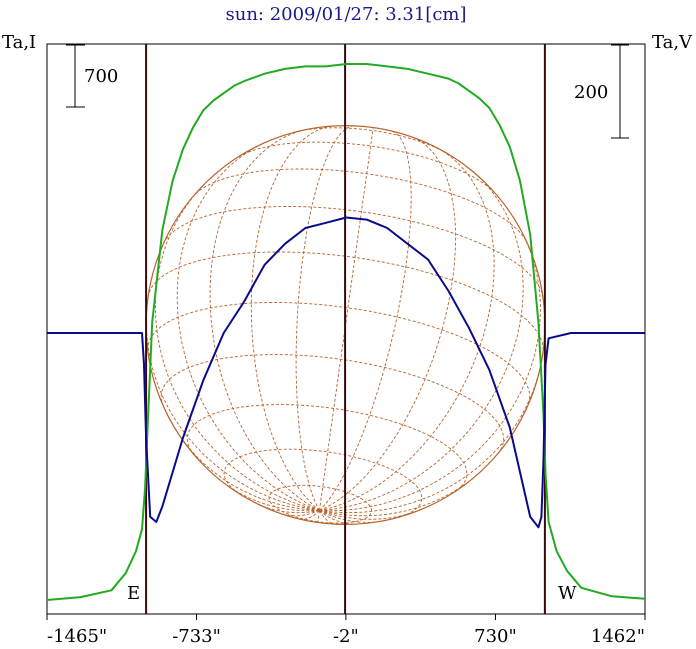 Image resolution: width=696 pixels, height=649 pixels. Describe the element at coordinates (101, 76) in the screenshot. I see `scale-bar-left-label: 700` at that location.